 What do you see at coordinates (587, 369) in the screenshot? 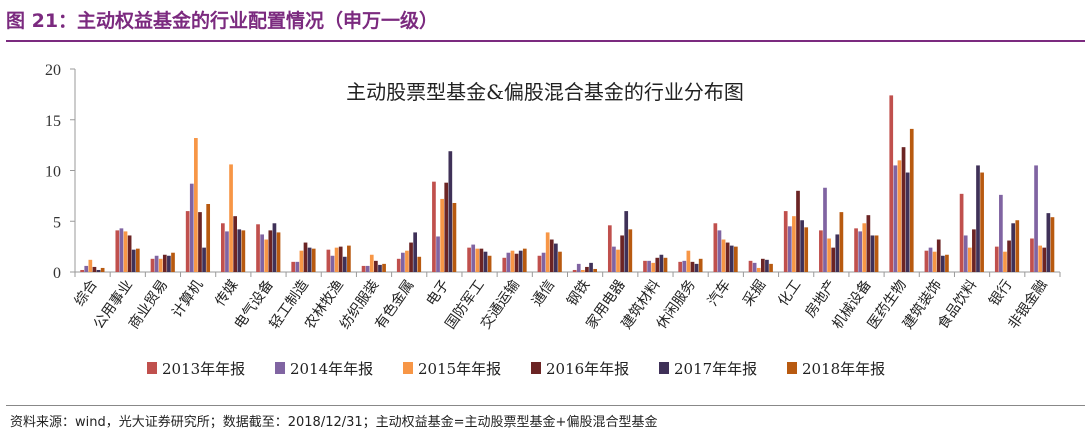
I see `legend-label: 2016年年报` at bounding box center [587, 369].